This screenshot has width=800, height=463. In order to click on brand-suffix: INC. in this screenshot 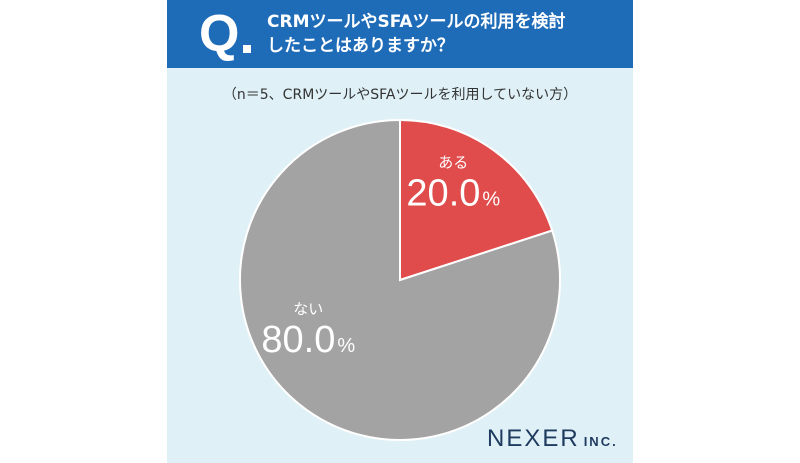, I will do `click(600, 441)`.